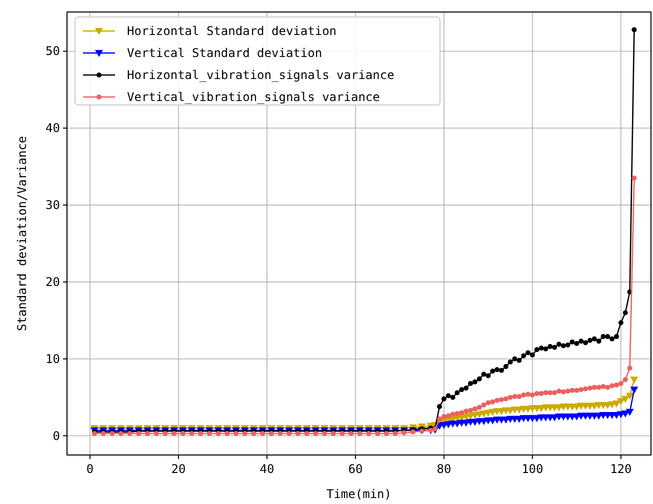 The image size is (653, 504). I want to click on y-tick-label: 30, so click(53, 205).